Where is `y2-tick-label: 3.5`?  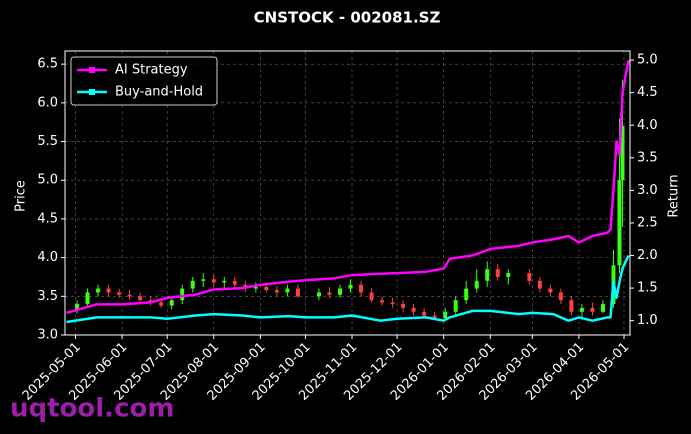
y2-tick-label: 3.5 is located at coordinates (647, 157).